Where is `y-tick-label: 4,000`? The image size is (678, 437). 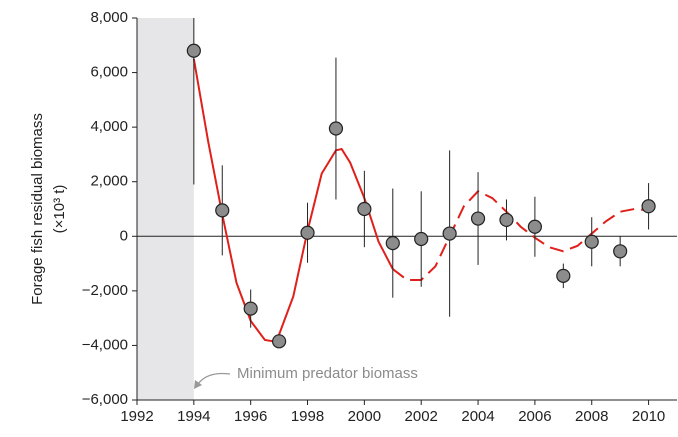
y-tick-label: 4,000 is located at coordinates (109, 126).